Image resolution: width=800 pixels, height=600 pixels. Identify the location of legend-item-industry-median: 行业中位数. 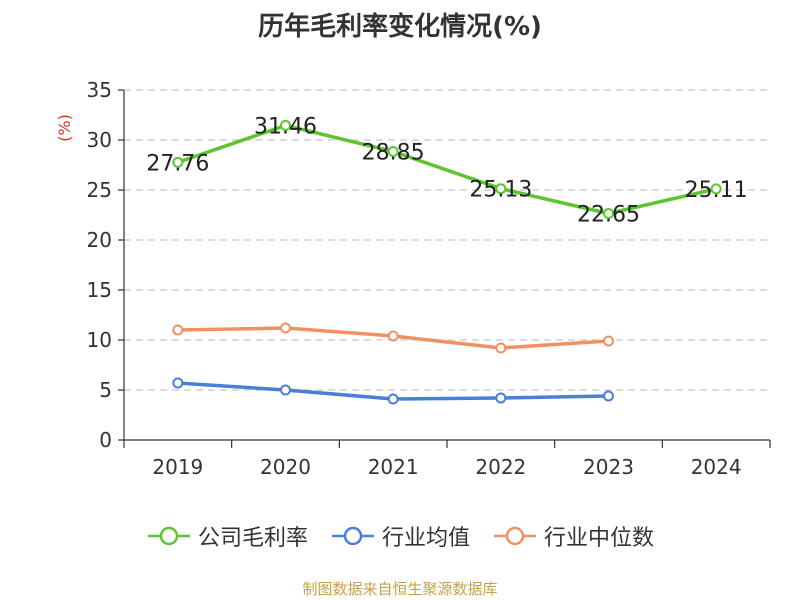
(573, 536).